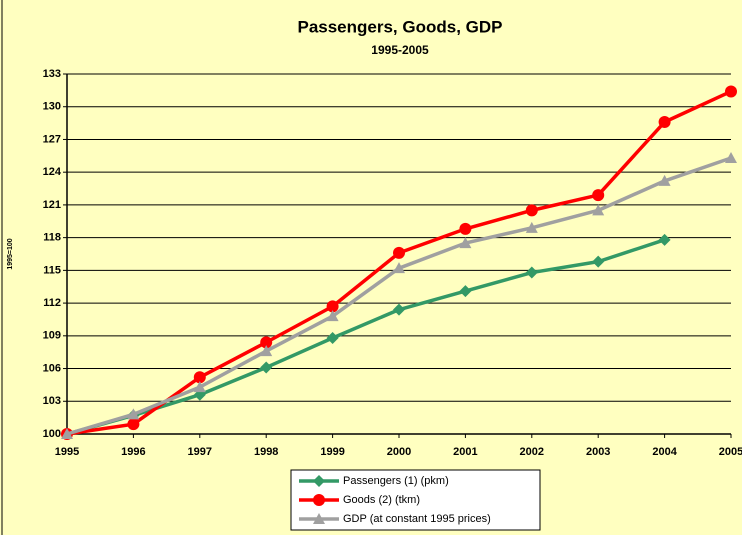 The image size is (742, 535). I want to click on x-tick-label: 1998, so click(266, 452).